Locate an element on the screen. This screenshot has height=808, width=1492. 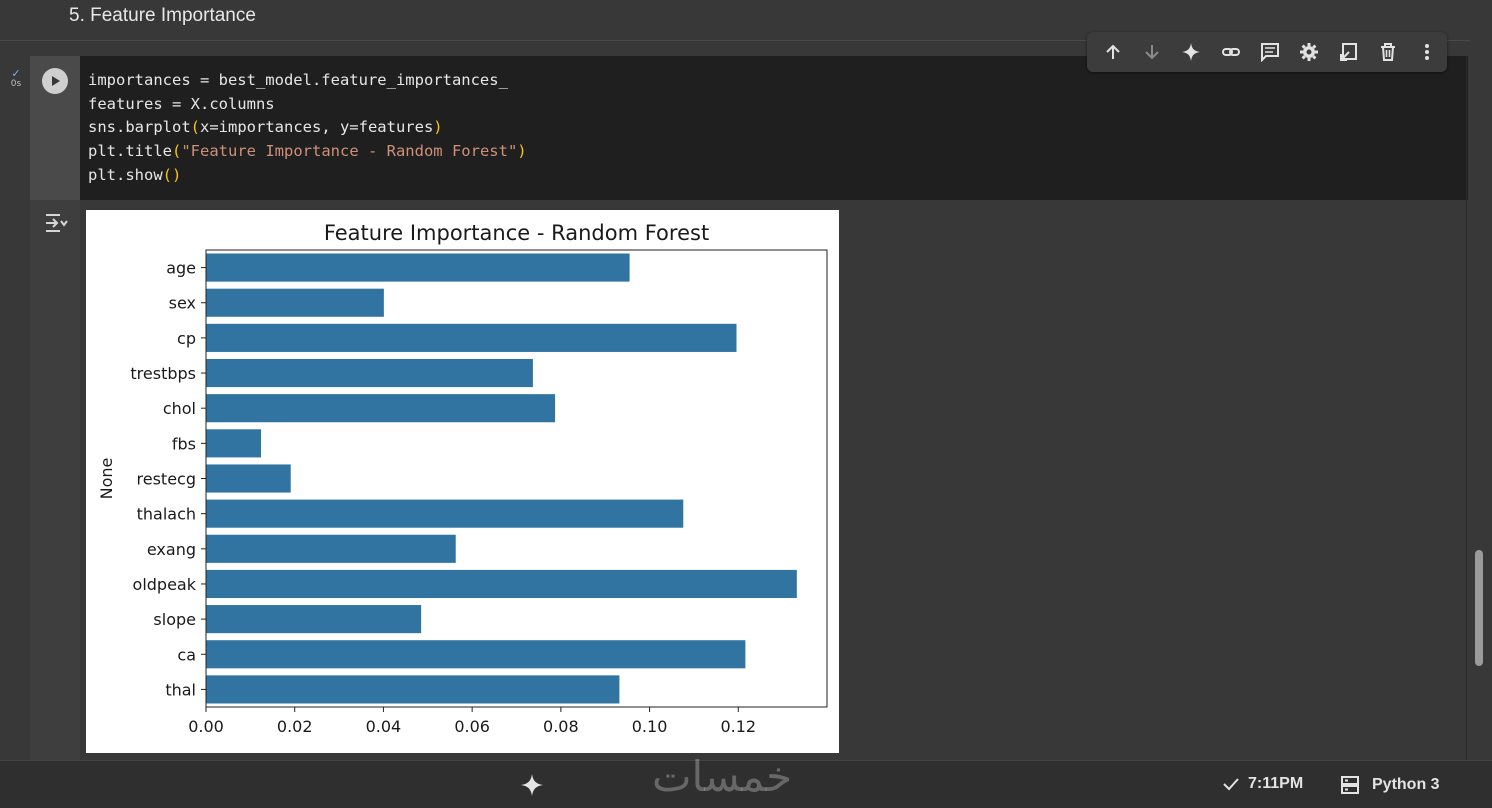
y-tick-label: restecg is located at coordinates (166, 479).